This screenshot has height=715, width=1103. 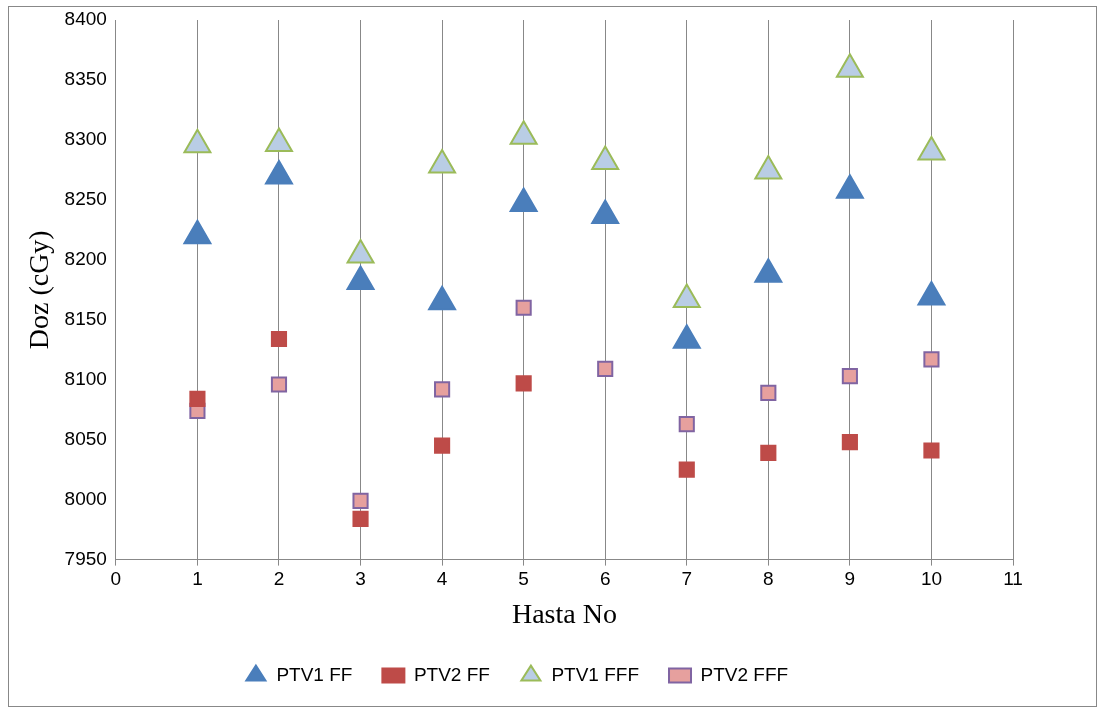 I want to click on x-tick-label: 11, so click(x=1013, y=579).